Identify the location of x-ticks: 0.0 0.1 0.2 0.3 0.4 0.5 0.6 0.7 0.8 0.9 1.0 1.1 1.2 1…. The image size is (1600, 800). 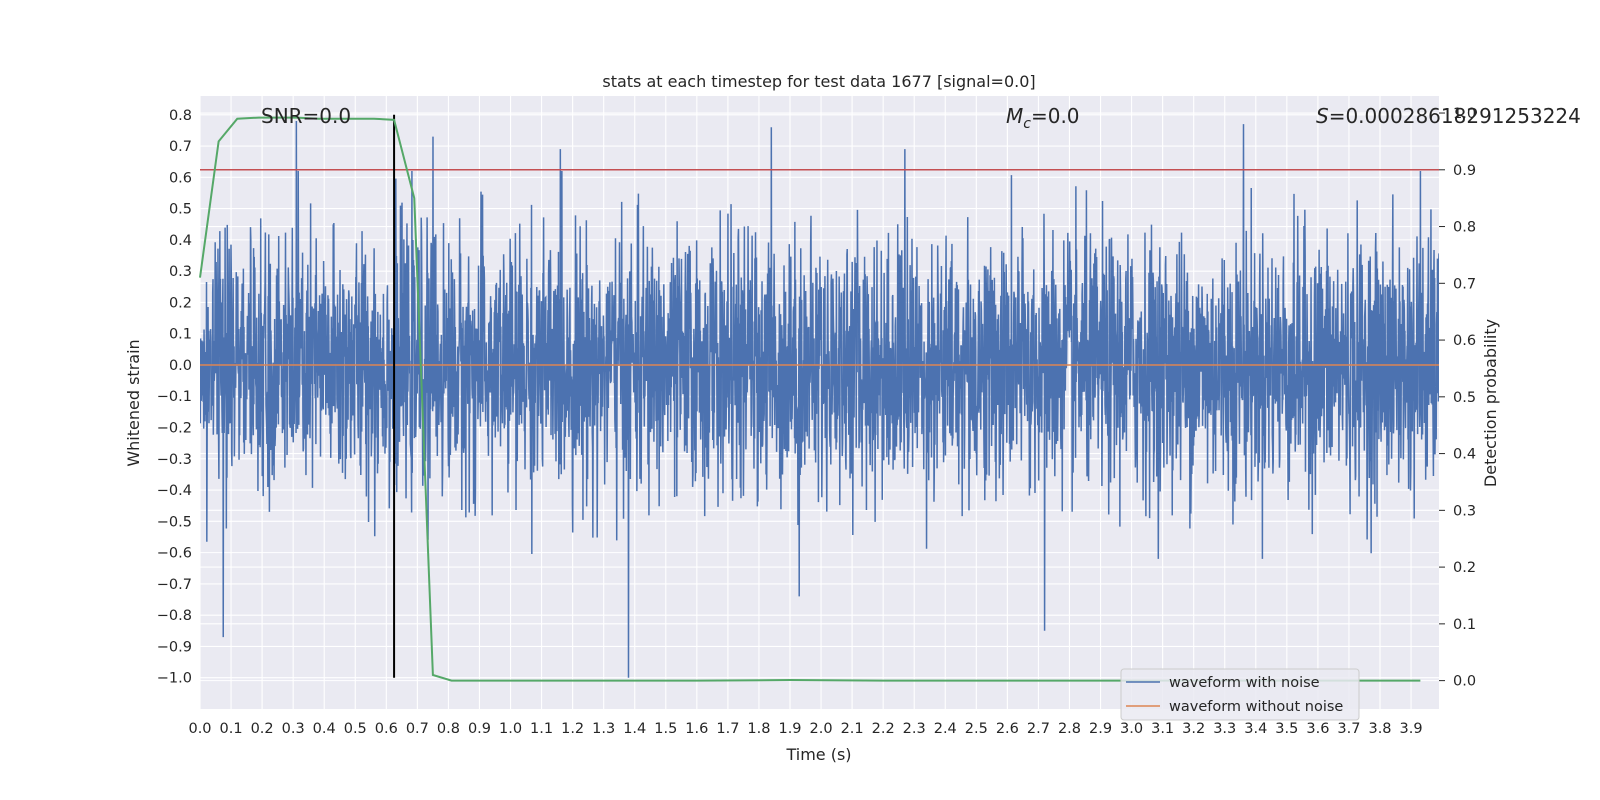
(805, 729).